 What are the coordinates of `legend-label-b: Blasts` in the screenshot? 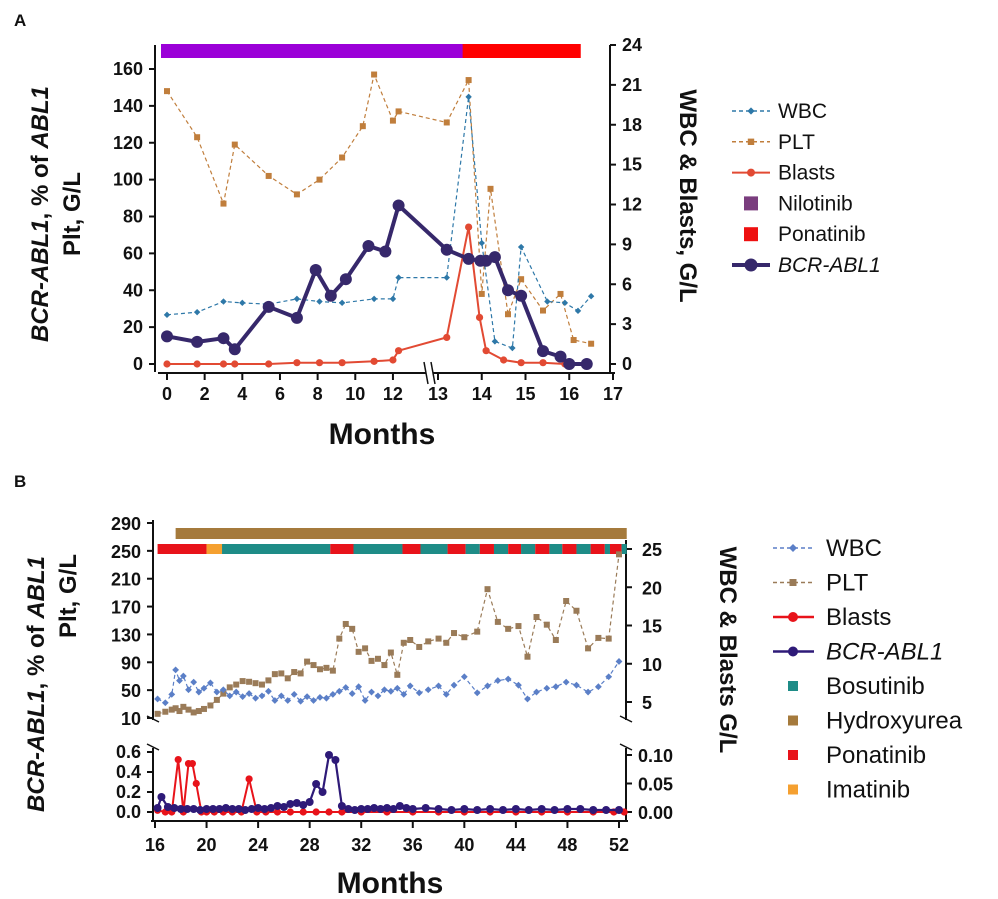 It's located at (858, 617).